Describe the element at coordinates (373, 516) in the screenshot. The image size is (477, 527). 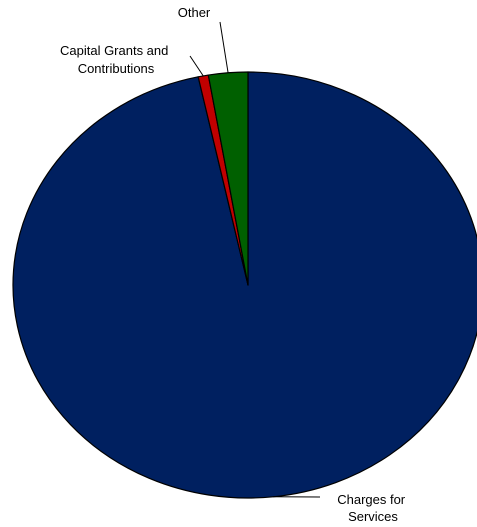
I see `label-charges-line2: Services` at that location.